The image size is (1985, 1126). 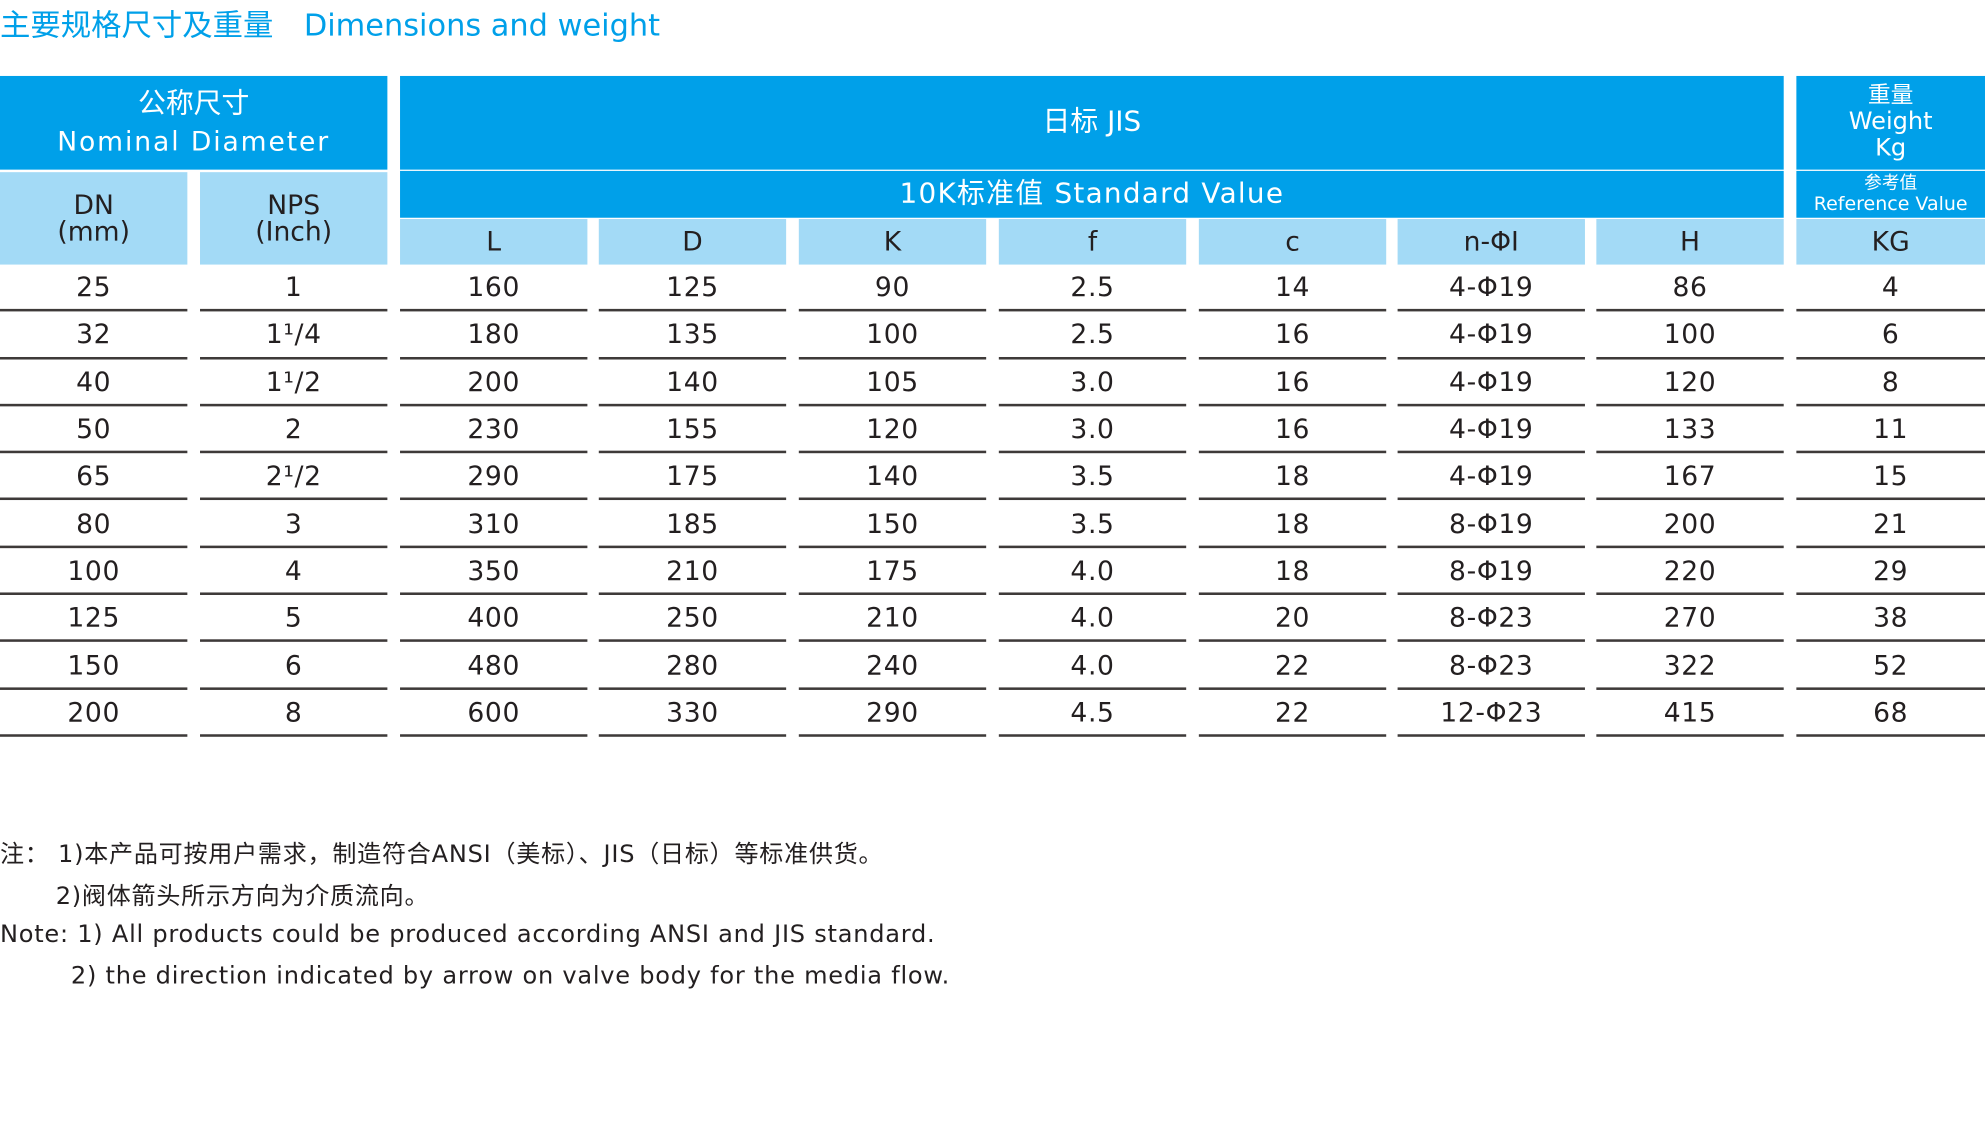 What do you see at coordinates (494, 619) in the screenshot?
I see `table-cell: 400` at bounding box center [494, 619].